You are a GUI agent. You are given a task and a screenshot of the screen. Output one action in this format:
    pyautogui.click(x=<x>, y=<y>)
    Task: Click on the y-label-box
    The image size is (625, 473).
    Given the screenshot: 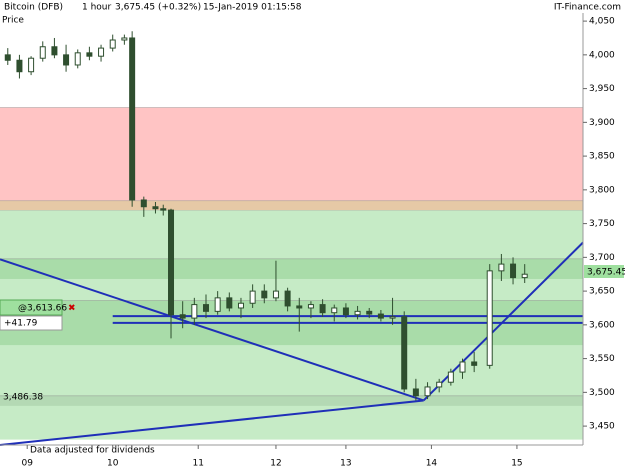 What is the action you would take?
    pyautogui.click(x=12, y=20)
    